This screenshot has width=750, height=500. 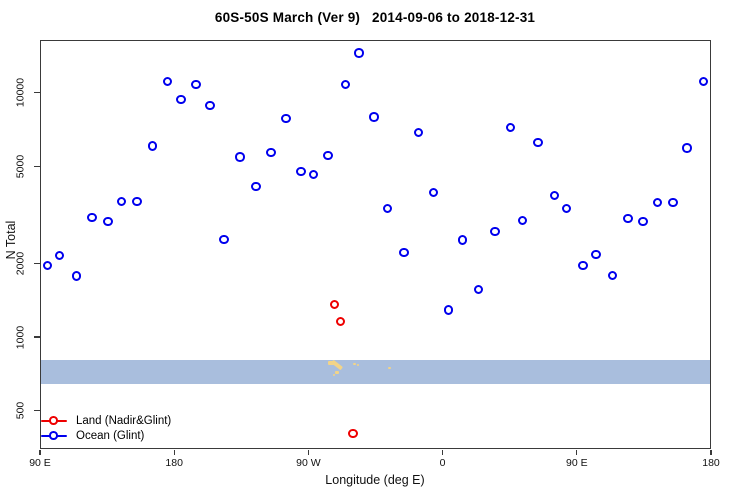 I want to click on legend-marker-land-icon, so click(x=54, y=420).